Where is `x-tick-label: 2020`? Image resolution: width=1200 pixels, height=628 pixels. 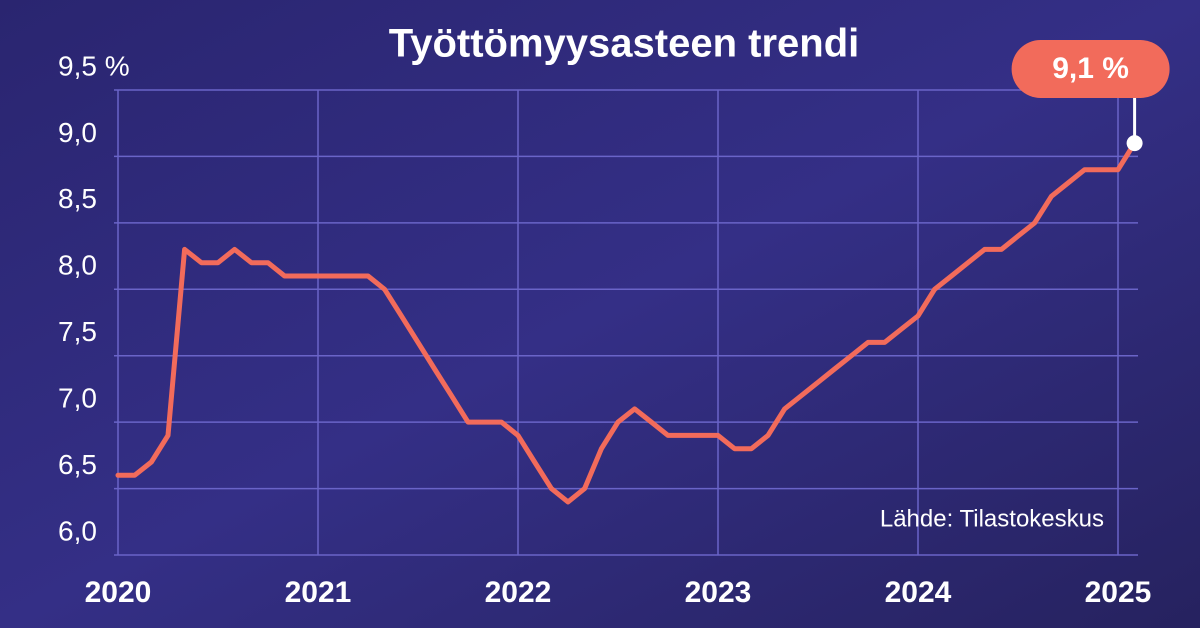
x-tick-label: 2020 is located at coordinates (118, 592).